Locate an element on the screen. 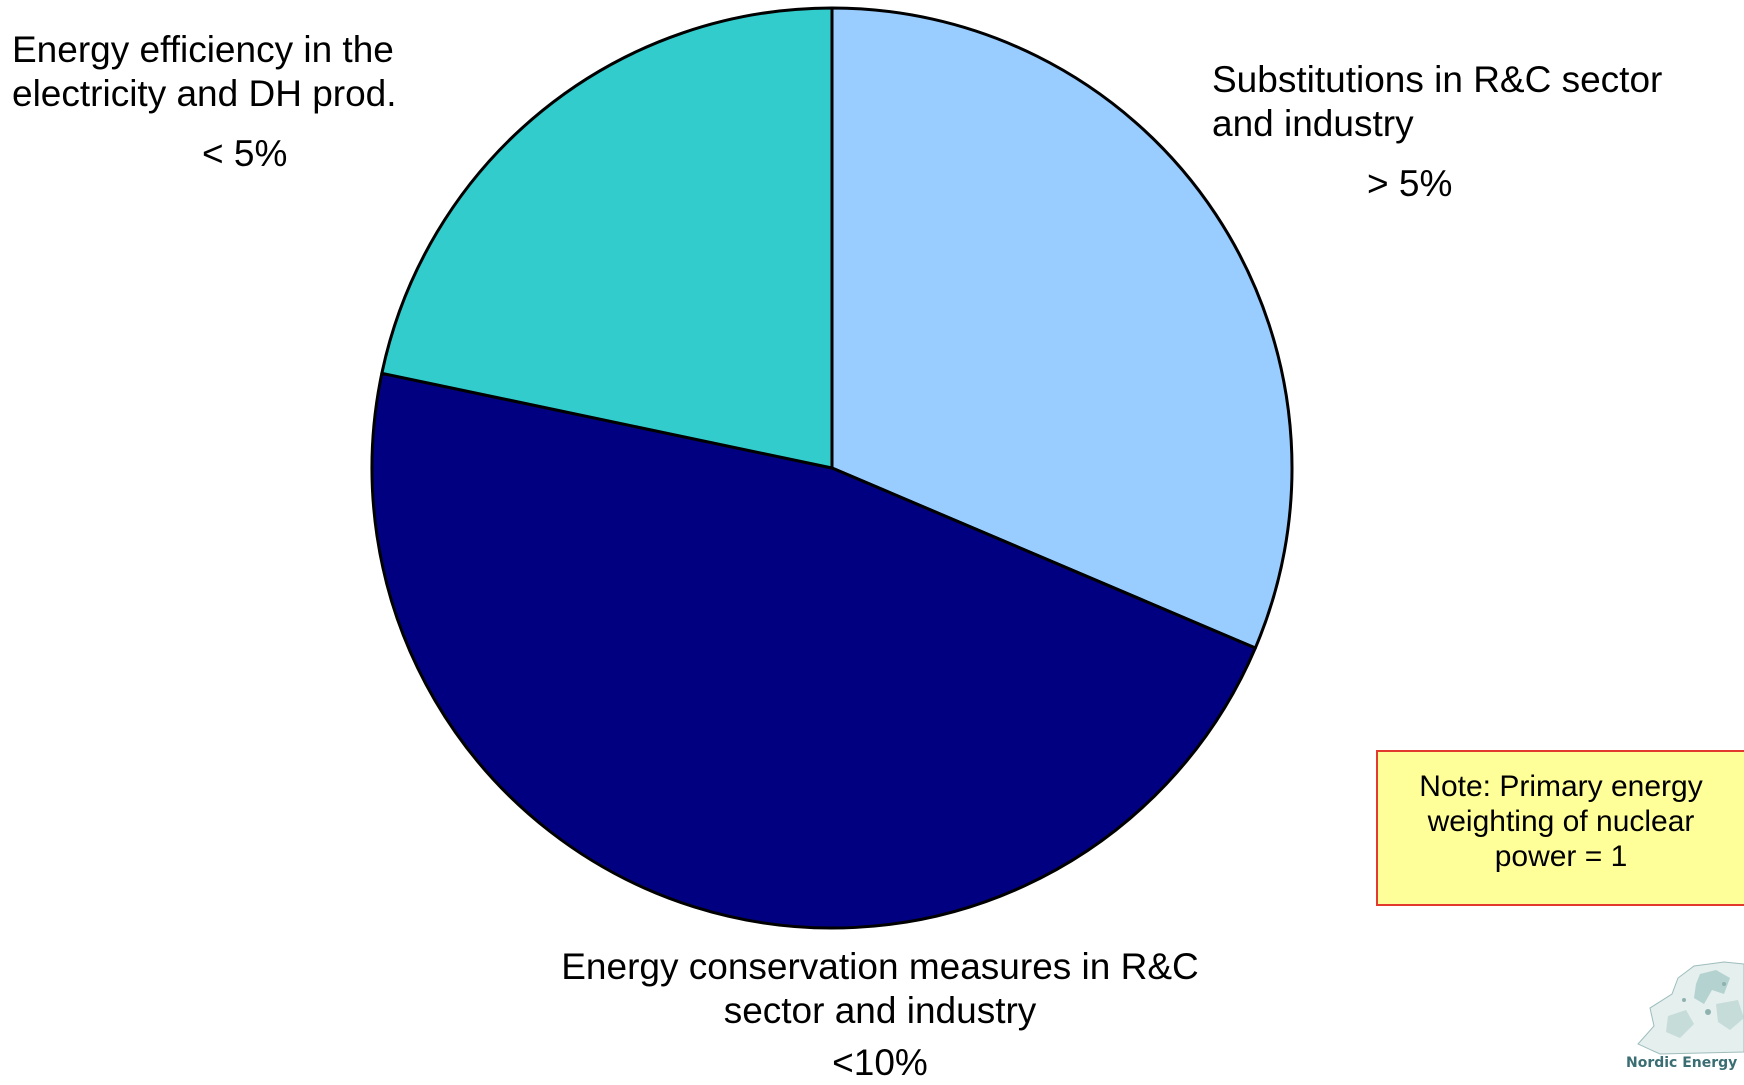  logo-text: Nordic Energy is located at coordinates (1682, 1063).